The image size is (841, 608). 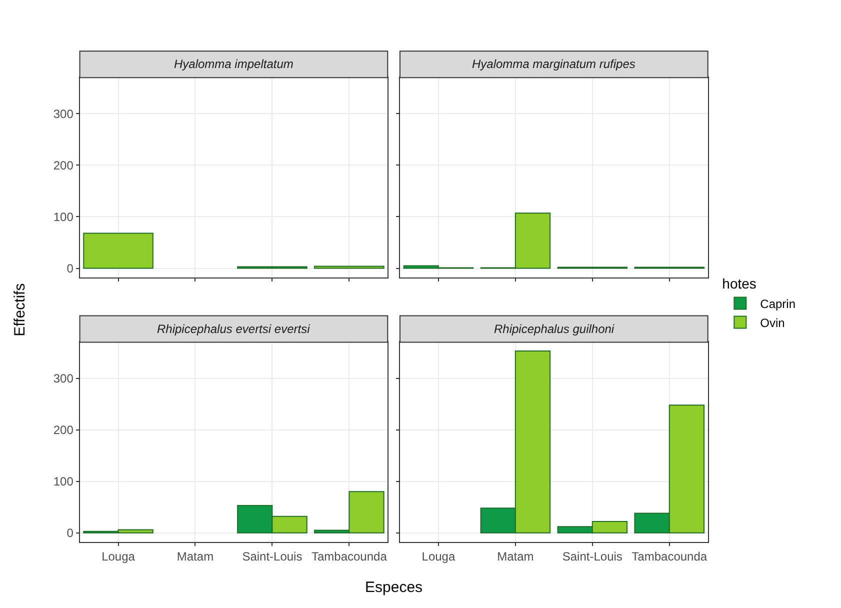 What do you see at coordinates (772, 323) in the screenshot?
I see `legend-label: Ovin` at bounding box center [772, 323].